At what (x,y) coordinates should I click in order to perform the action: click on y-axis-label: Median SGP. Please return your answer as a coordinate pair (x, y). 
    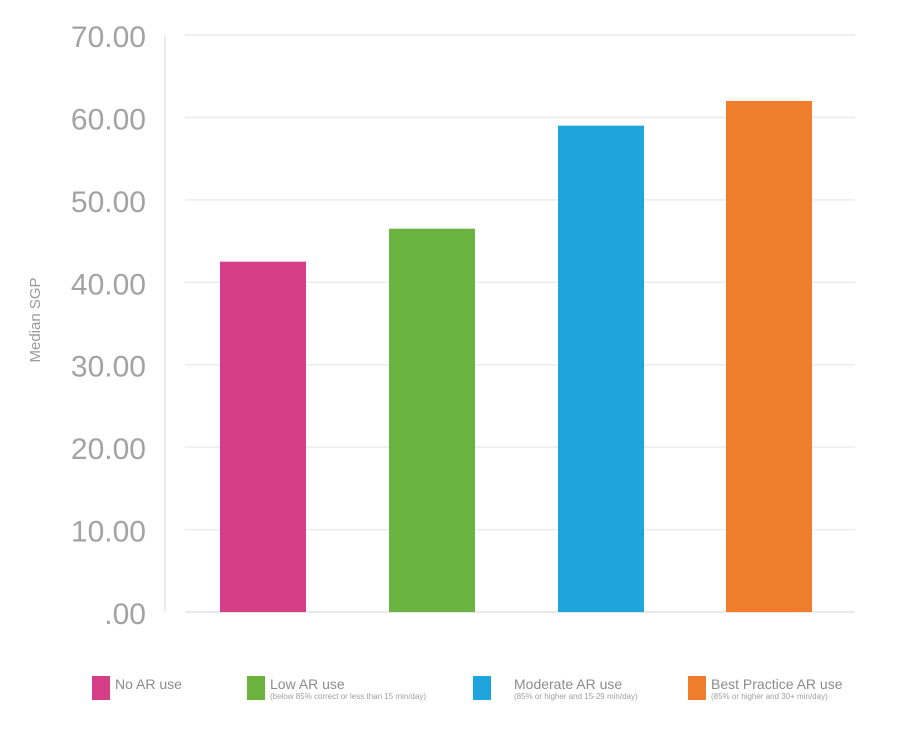
    Looking at the image, I should click on (35, 319).